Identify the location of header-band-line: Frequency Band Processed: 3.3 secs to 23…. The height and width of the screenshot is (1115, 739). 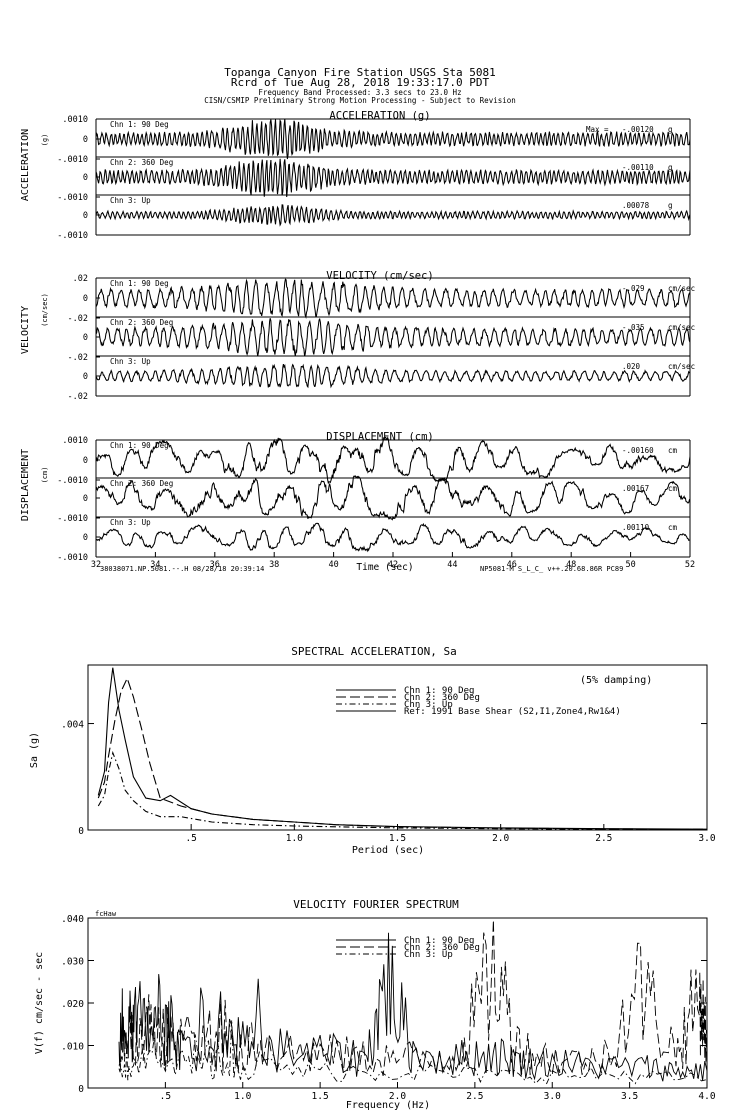
(359, 92).